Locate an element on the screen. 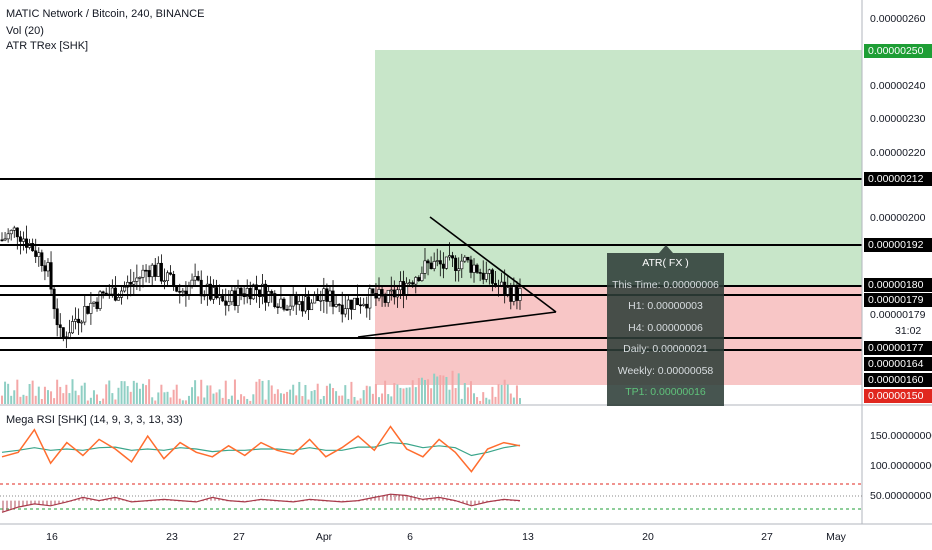 This screenshot has width=932, height=550. rsi-legend: Mega RSI [SHK] (14, 9, 3, 3, 13, 33) is located at coordinates (94, 420).